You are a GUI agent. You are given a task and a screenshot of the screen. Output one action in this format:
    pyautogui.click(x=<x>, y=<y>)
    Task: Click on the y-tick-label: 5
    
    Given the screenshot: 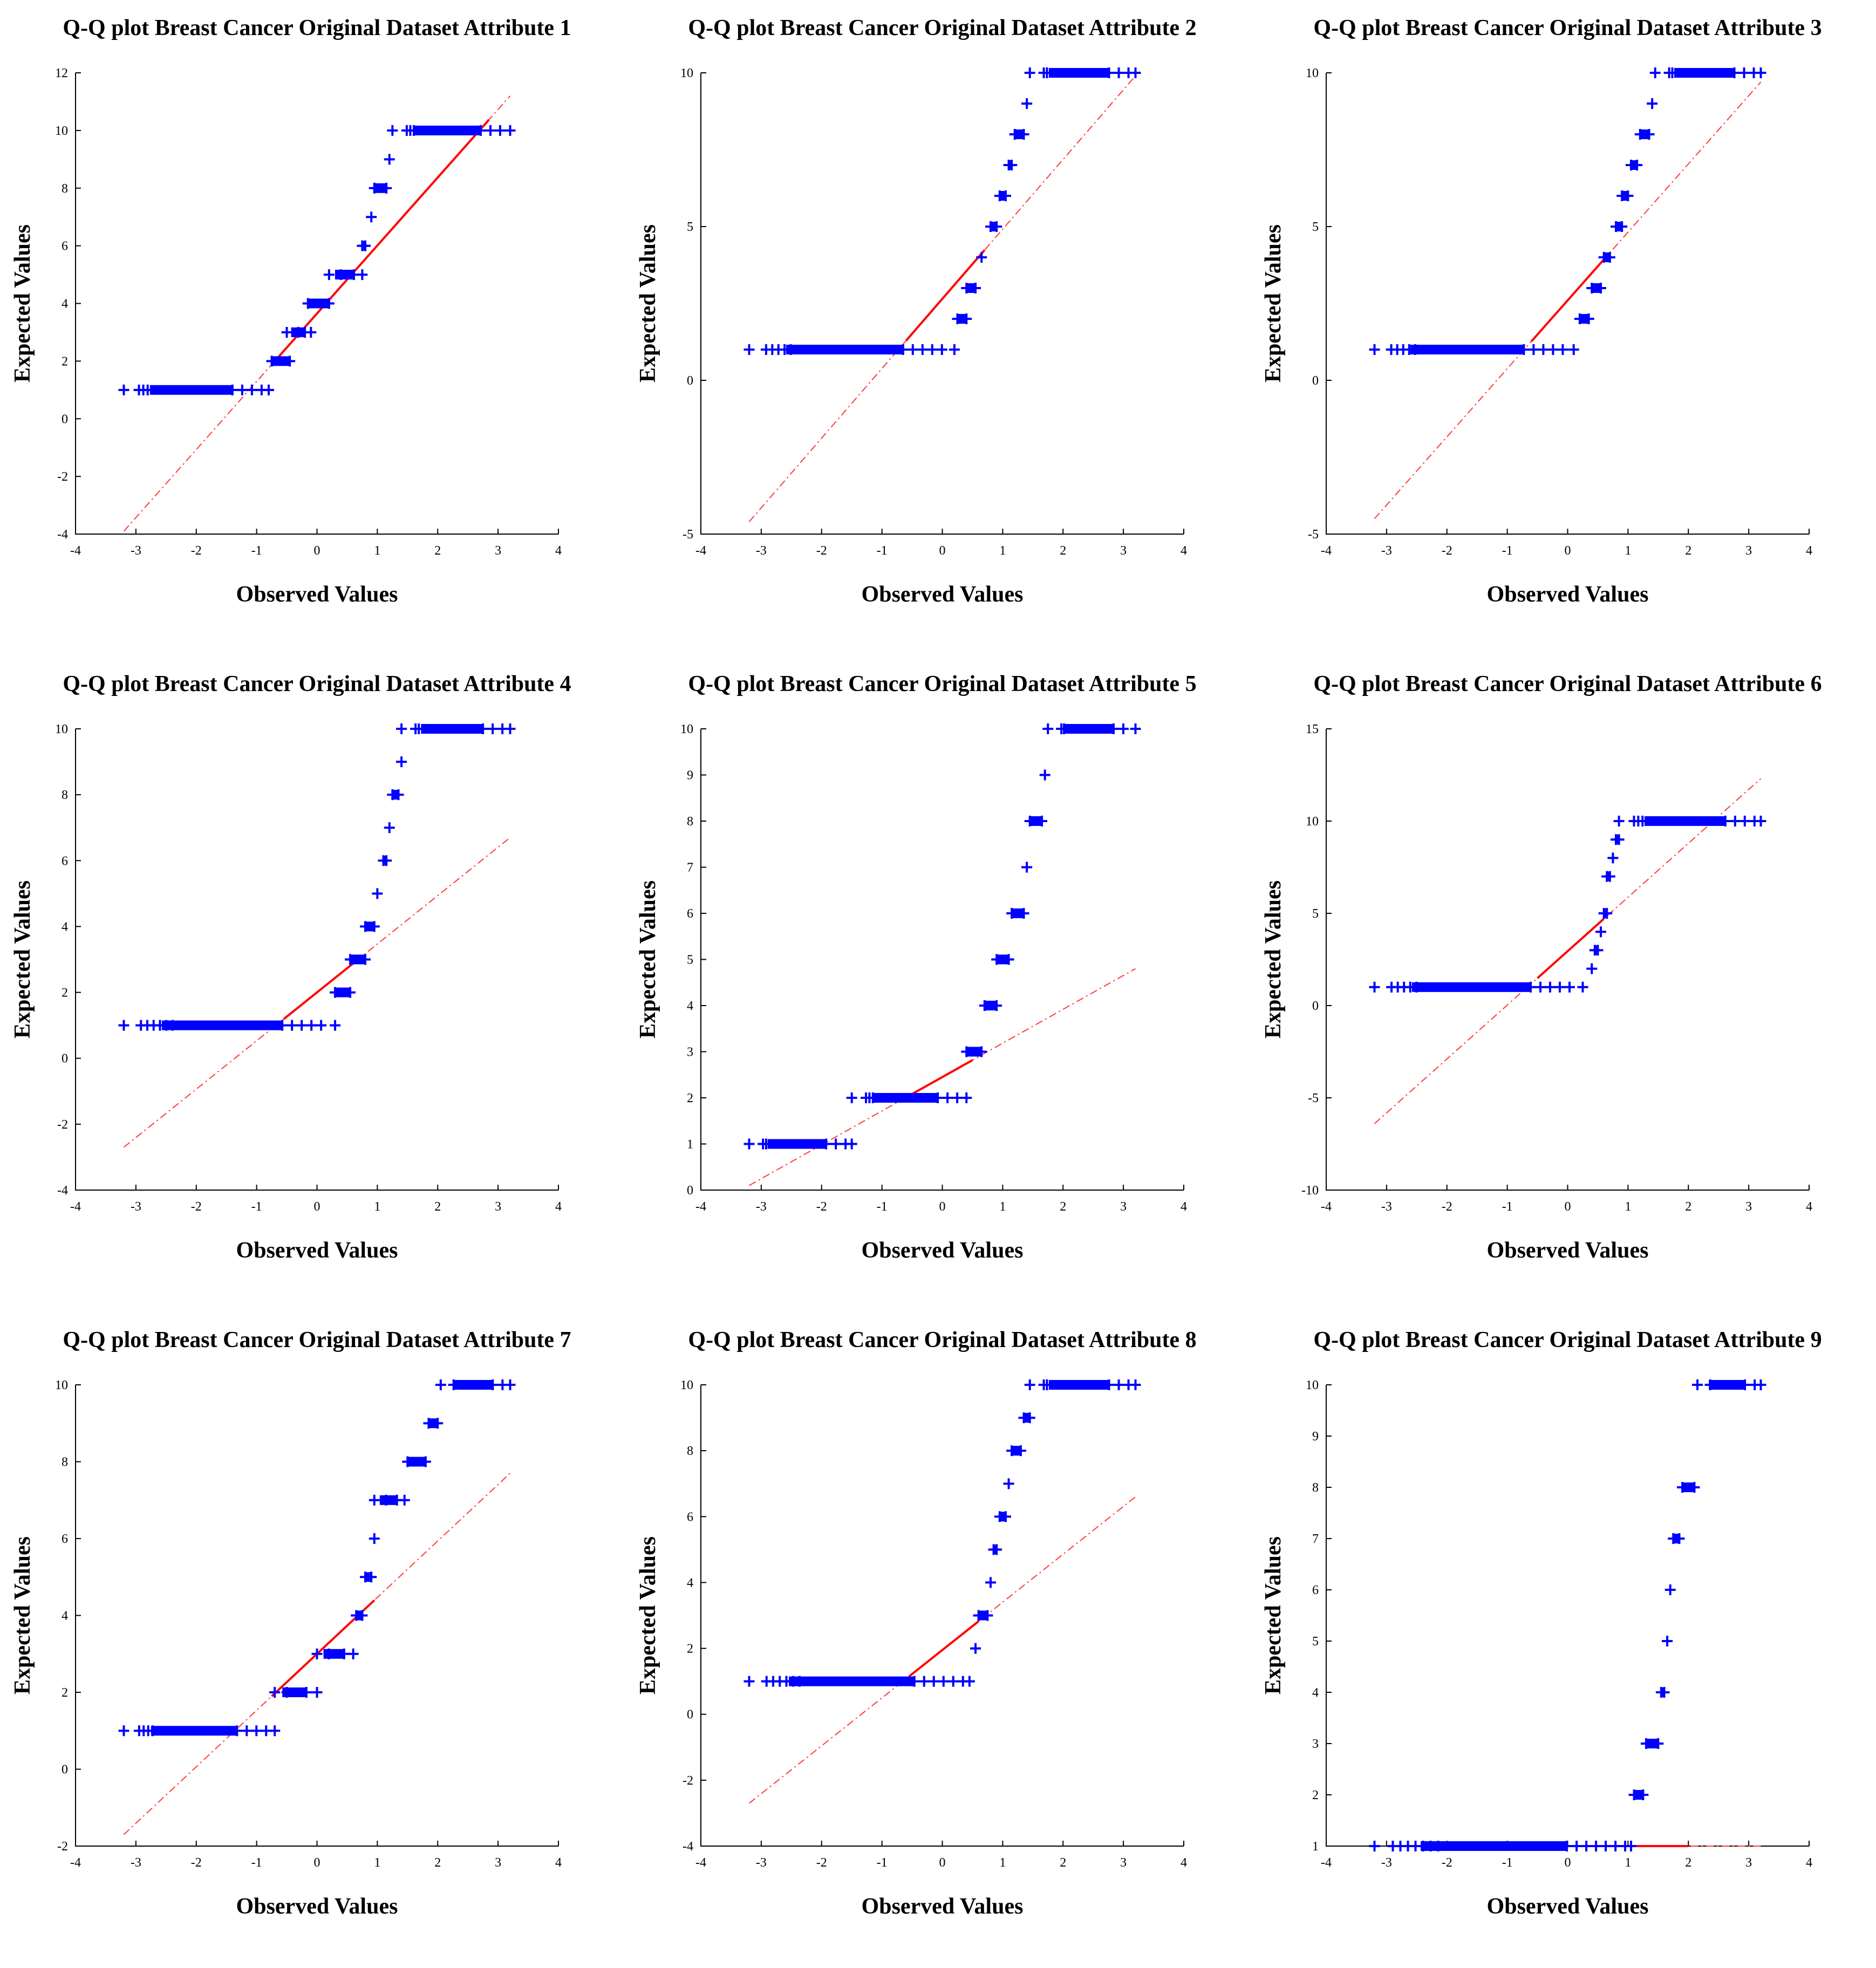 What is the action you would take?
    pyautogui.click(x=690, y=960)
    